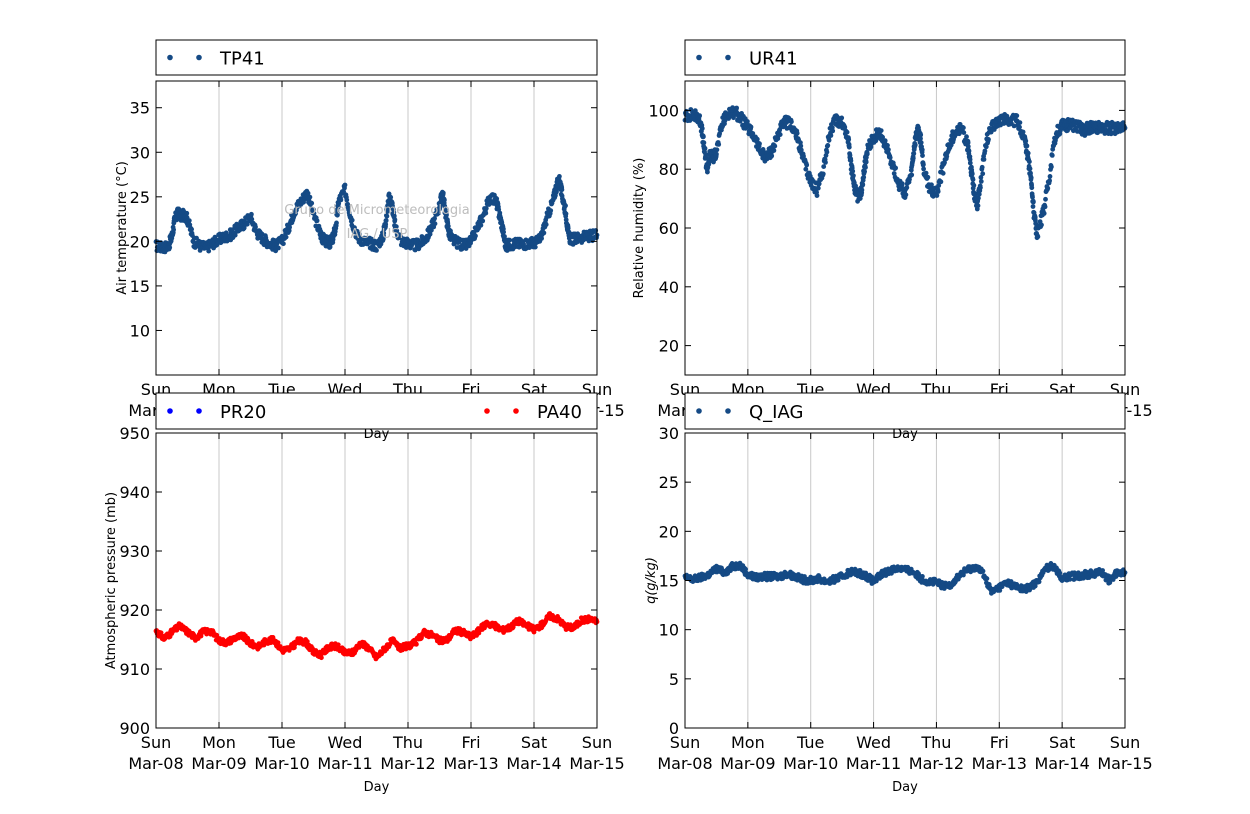  I want to click on y-axis-label: Atmospheric pressure (mb), so click(111, 580).